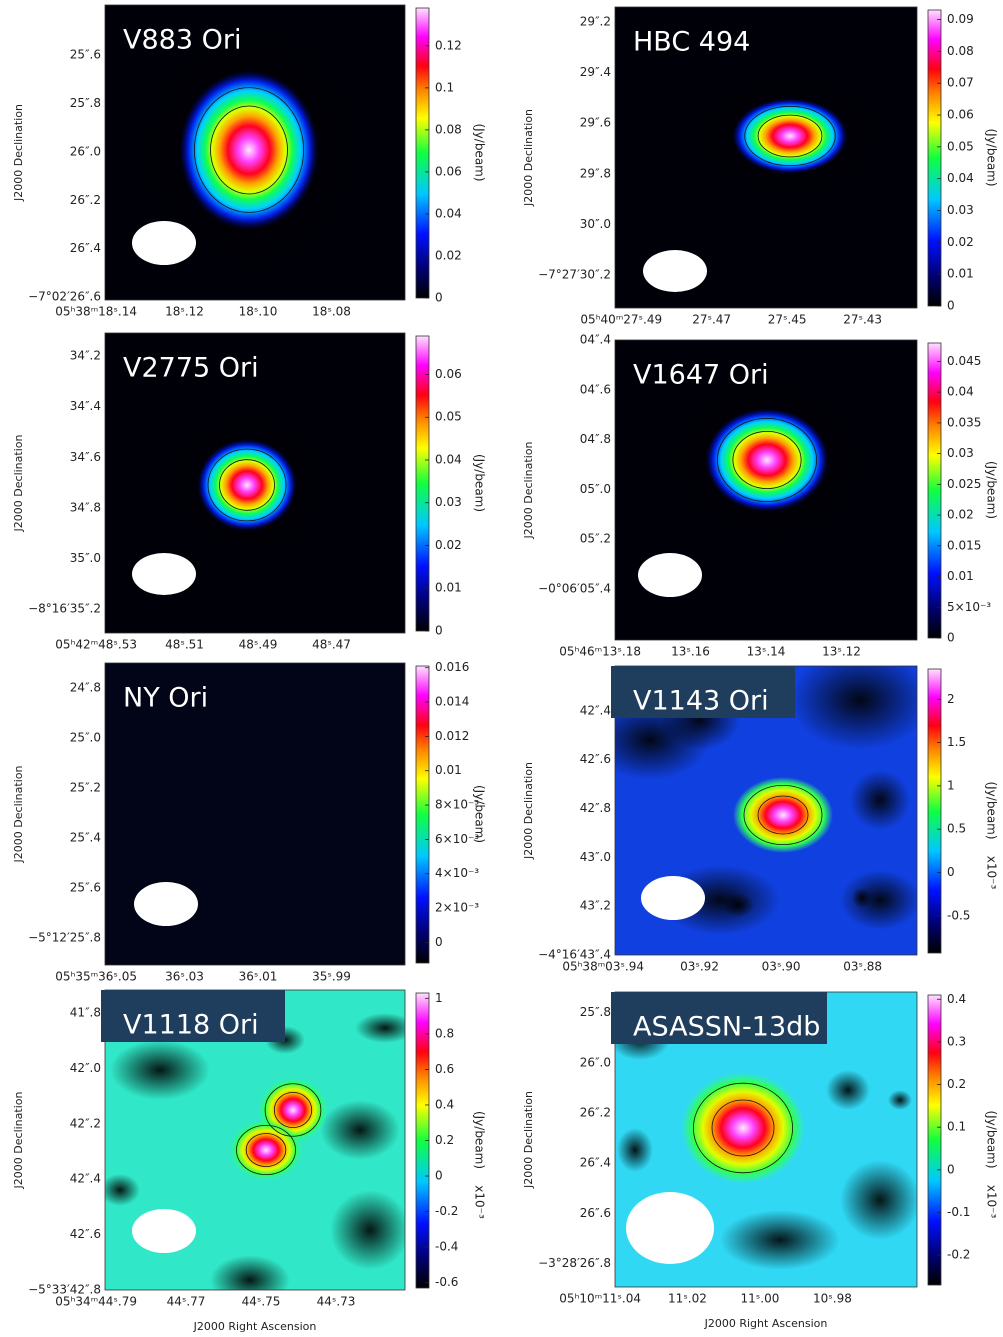 The width and height of the screenshot is (1003, 1337). What do you see at coordinates (711, 320) in the screenshot?
I see `x-tick-label: 27ˢ.47` at bounding box center [711, 320].